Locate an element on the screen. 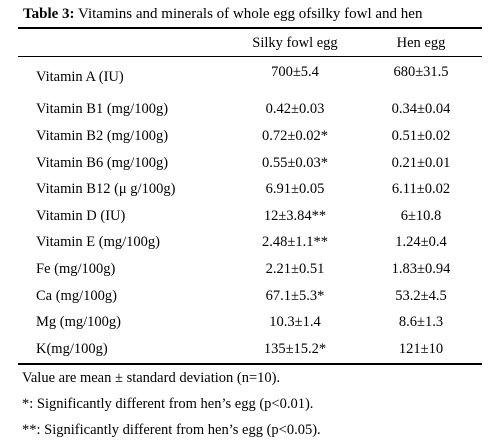  row-fe-hen: 1.83±0.94 is located at coordinates (421, 269).